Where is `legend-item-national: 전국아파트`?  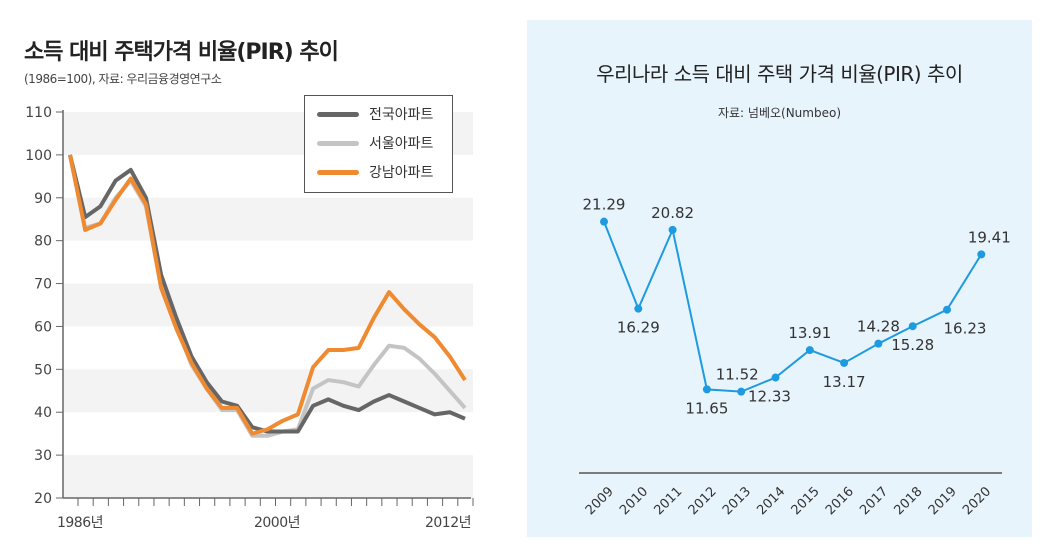 legend-item-national: 전국아파트 is located at coordinates (375, 114).